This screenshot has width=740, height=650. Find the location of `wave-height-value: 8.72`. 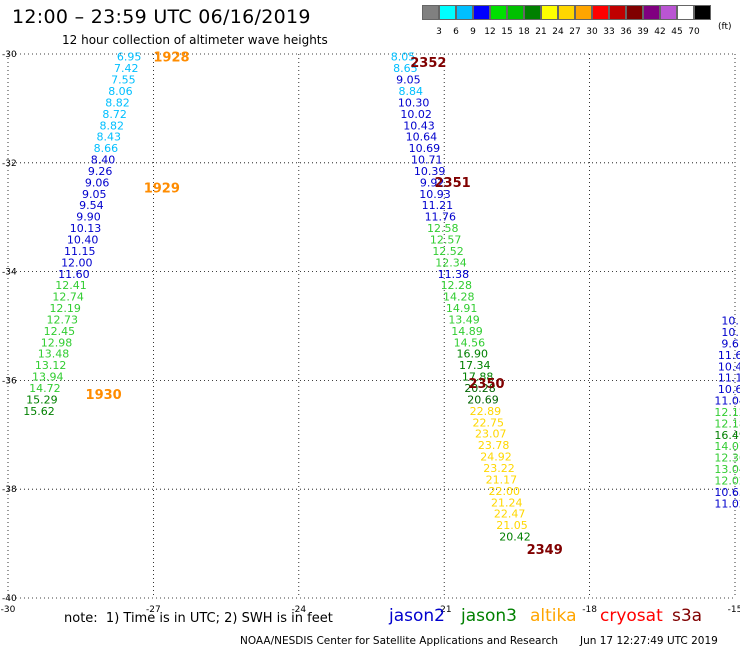

wave-height-value: 8.72 is located at coordinates (114, 114).